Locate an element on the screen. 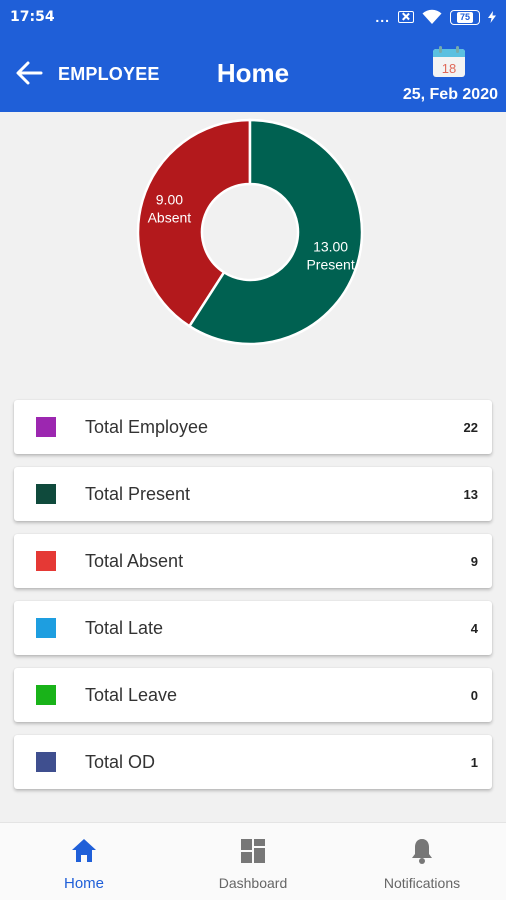 Image resolution: width=506 pixels, height=900 pixels. stat-value: 9 is located at coordinates (474, 561).